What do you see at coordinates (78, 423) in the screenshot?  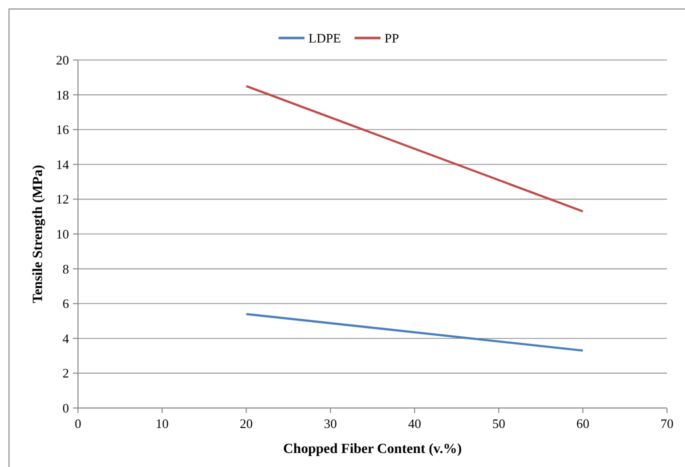 I see `x-tick-label: 0` at bounding box center [78, 423].